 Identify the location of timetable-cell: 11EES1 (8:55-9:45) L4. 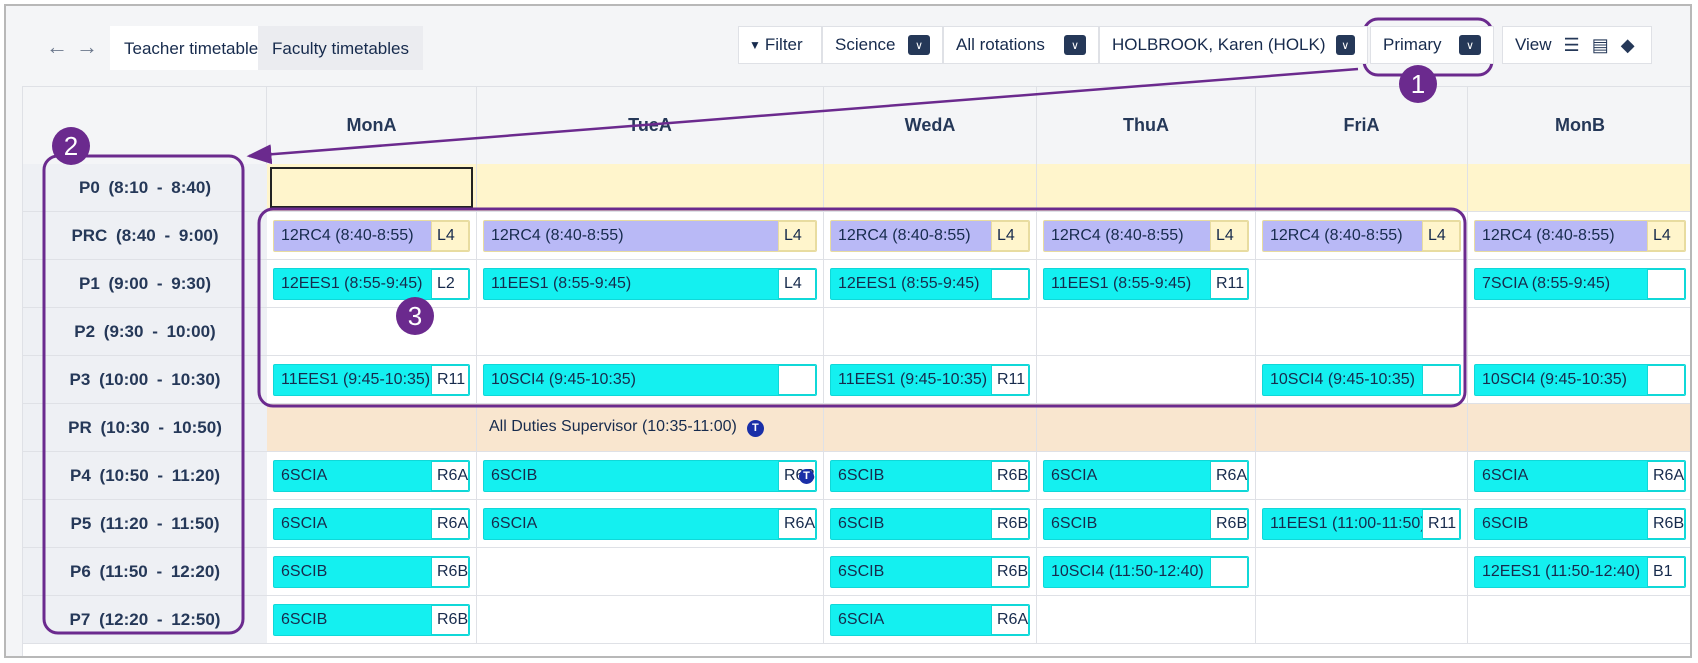
(650, 284).